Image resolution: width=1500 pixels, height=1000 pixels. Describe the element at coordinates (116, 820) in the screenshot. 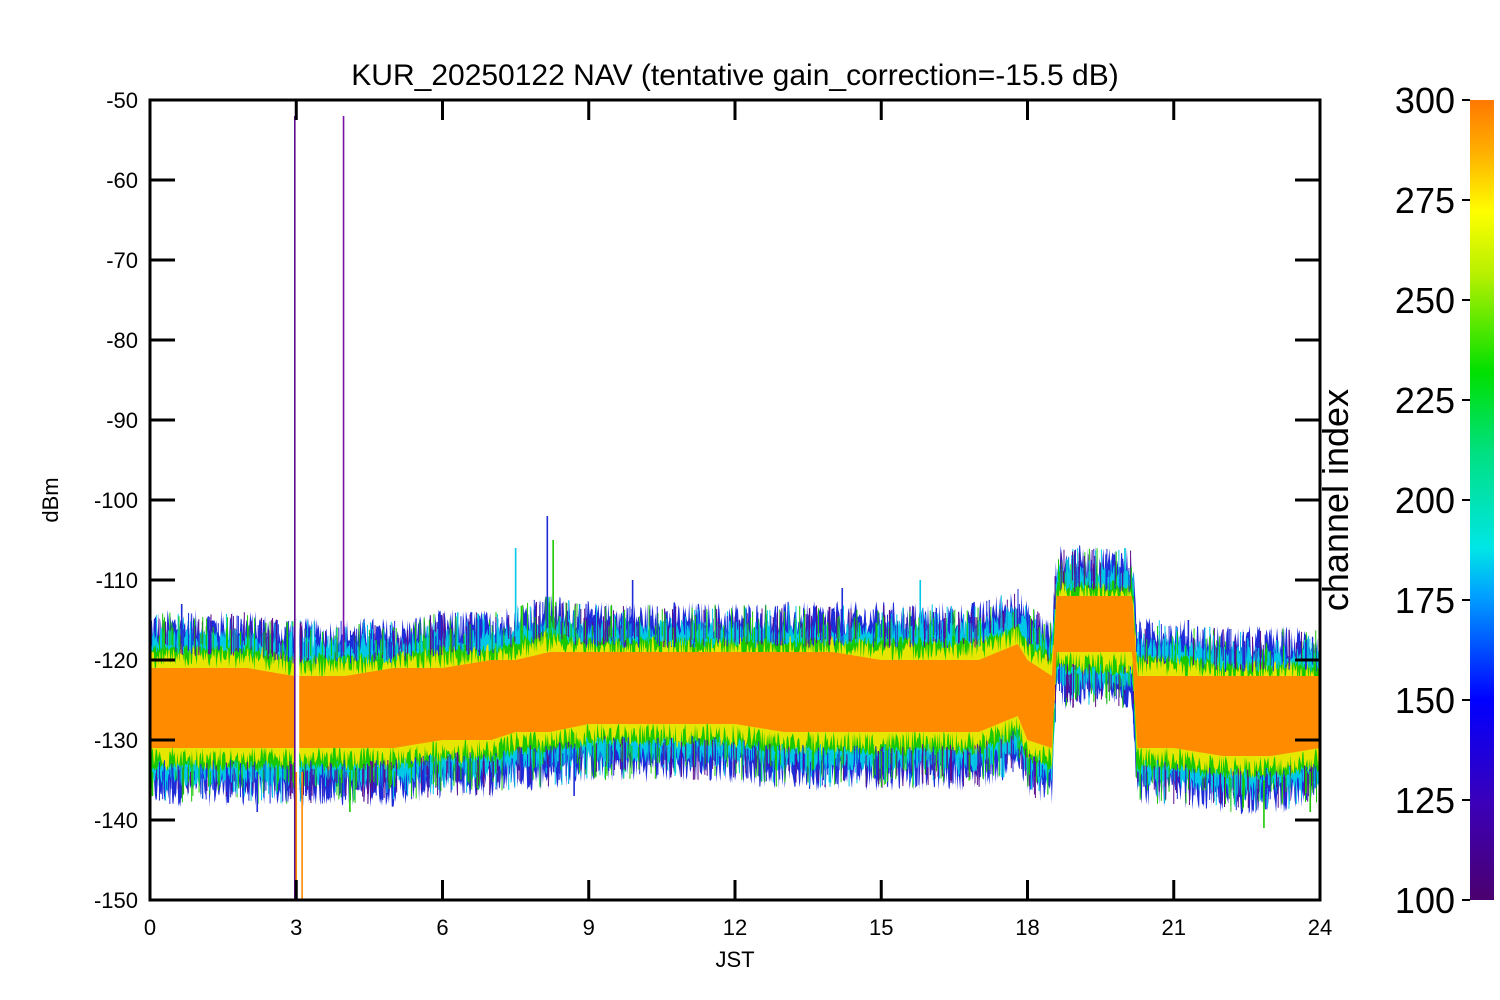

I see `y-tick-label: -140` at that location.